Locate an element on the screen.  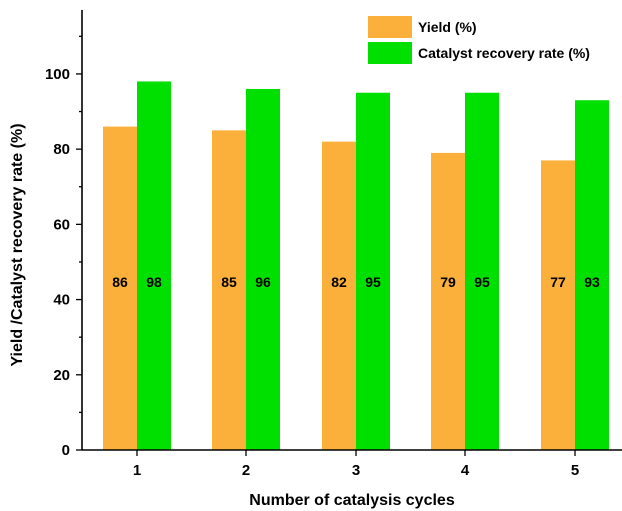
x-ticks: 1 2 3 4 5 is located at coordinates (356, 464).